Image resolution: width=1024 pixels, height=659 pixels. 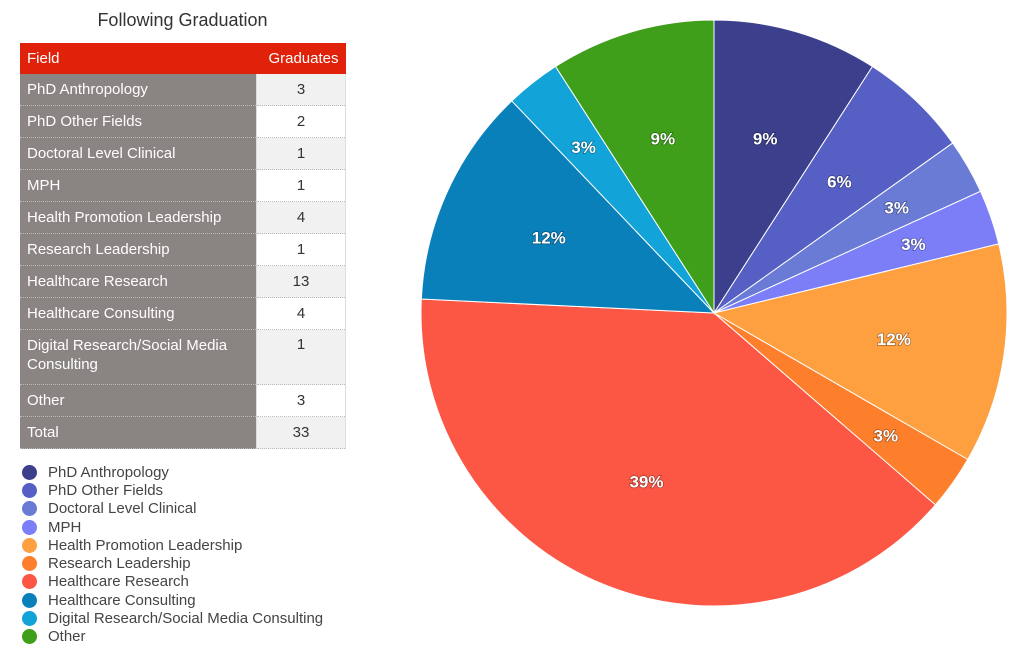 I want to click on slice-label: 6%, so click(x=839, y=182).